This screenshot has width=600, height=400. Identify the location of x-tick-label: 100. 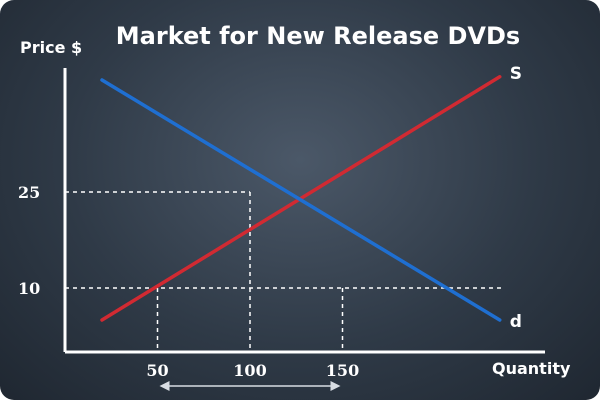
(249, 370).